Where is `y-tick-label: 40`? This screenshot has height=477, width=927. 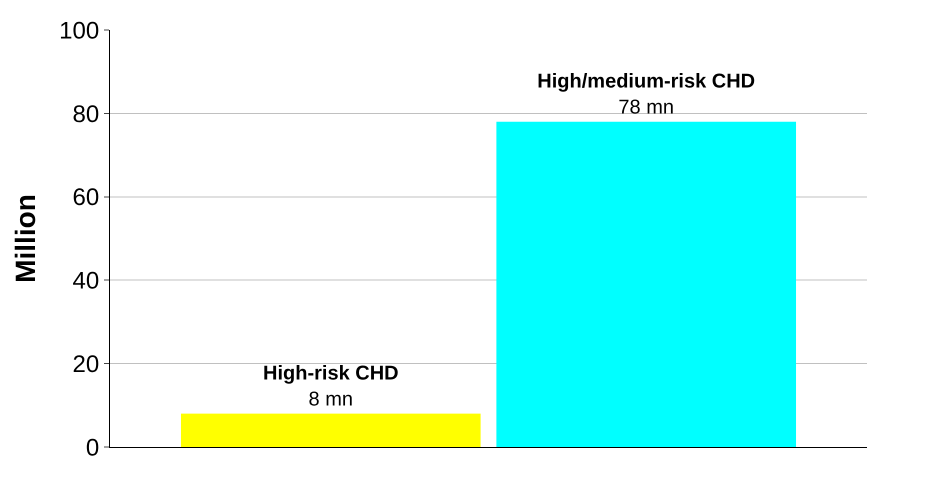
y-tick-label: 40 is located at coordinates (86, 281).